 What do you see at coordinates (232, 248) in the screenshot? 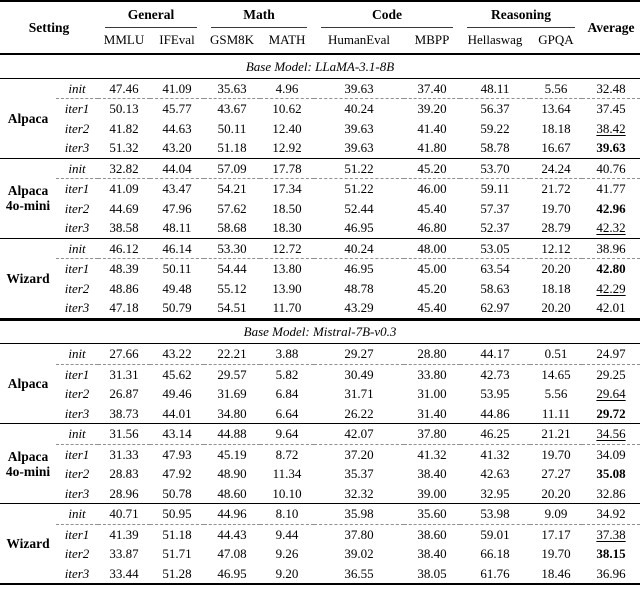
I see `metric-value: 53.30` at bounding box center [232, 248].